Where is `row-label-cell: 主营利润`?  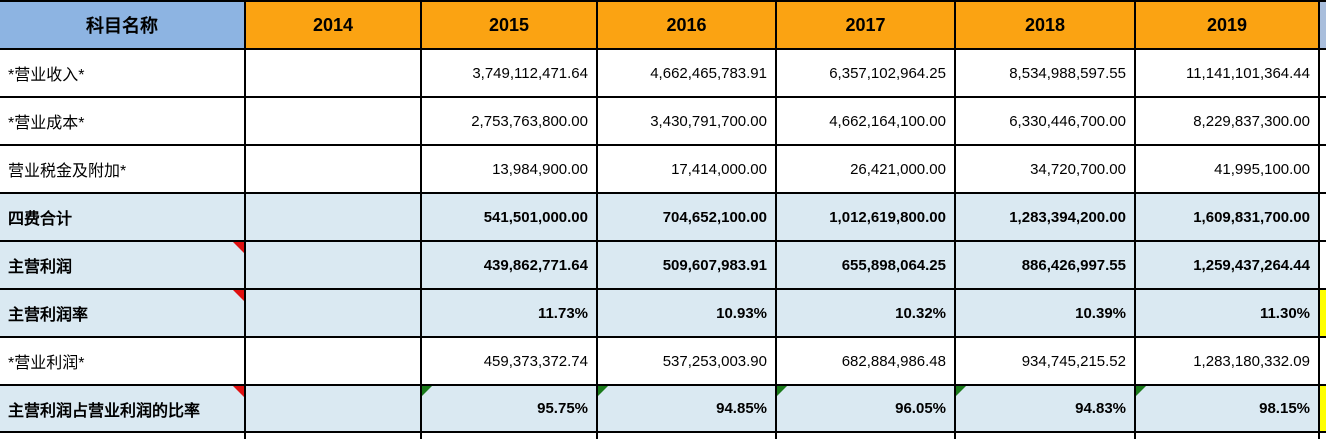
row-label-cell: 主营利润 is located at coordinates (123, 265).